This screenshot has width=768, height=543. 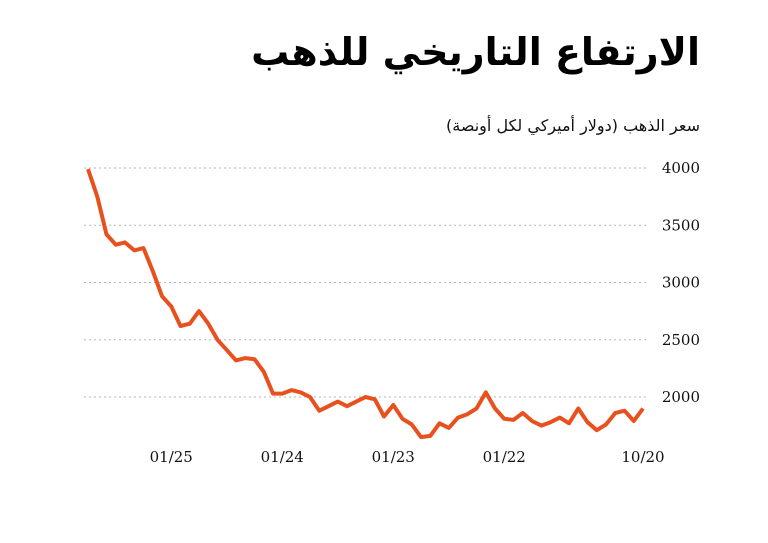 What do you see at coordinates (171, 457) in the screenshot?
I see `x-tick-label: 01/25` at bounding box center [171, 457].